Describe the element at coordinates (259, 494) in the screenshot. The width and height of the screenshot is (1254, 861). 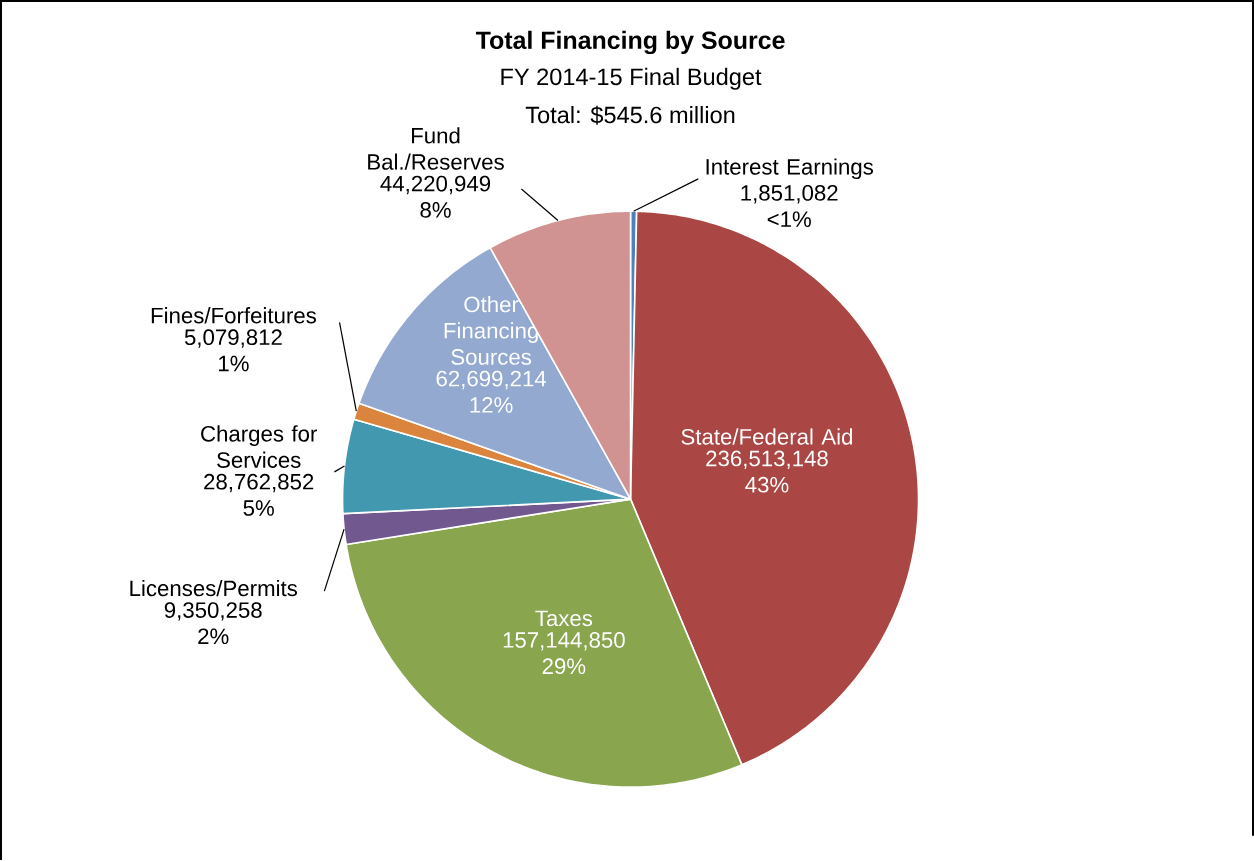
I see `data-label: 28,762,852 5%` at that location.